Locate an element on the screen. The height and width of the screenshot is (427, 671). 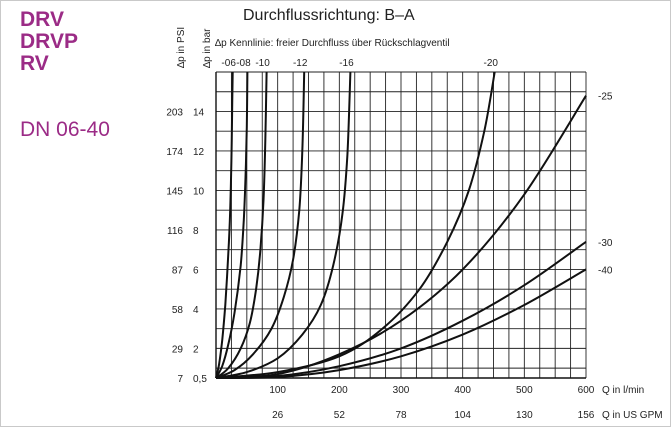
size-range: DN 06-40 is located at coordinates (65, 129).